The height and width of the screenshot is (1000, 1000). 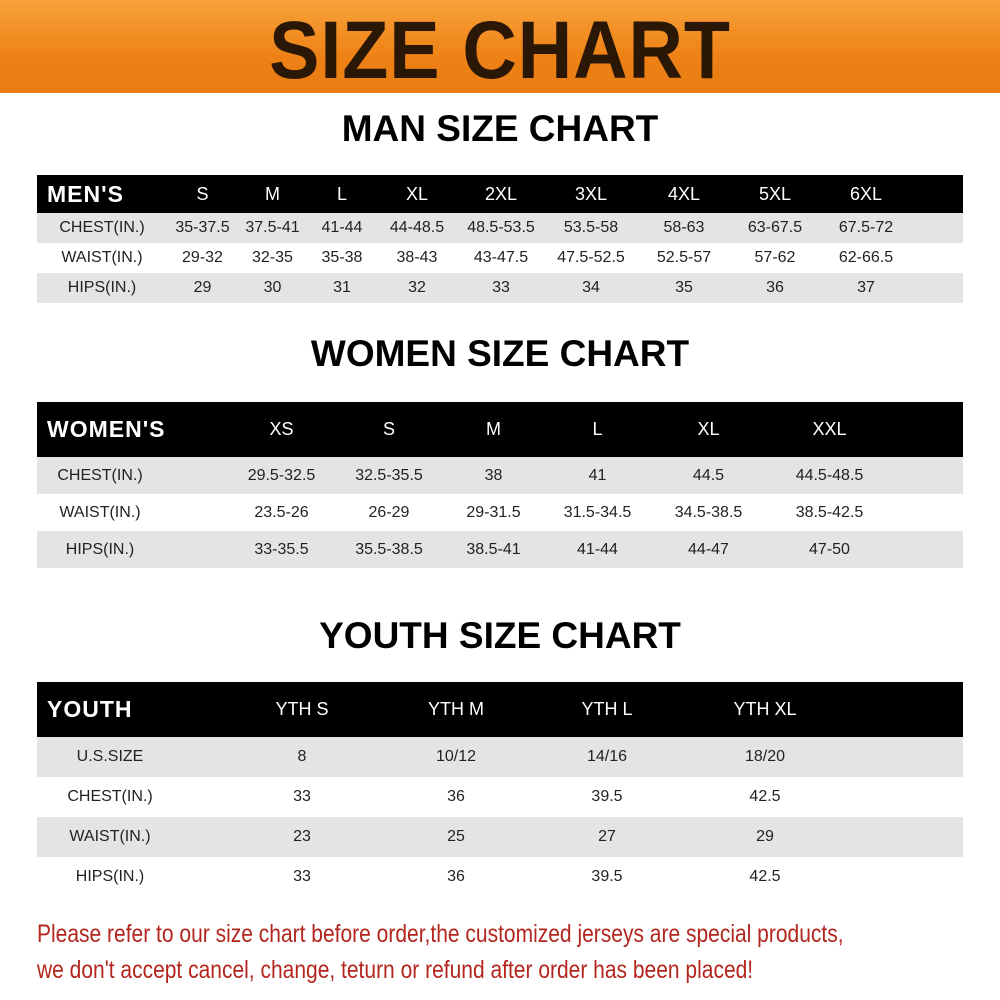 What do you see at coordinates (684, 227) in the screenshot?
I see `measurement-cell: 58-63` at bounding box center [684, 227].